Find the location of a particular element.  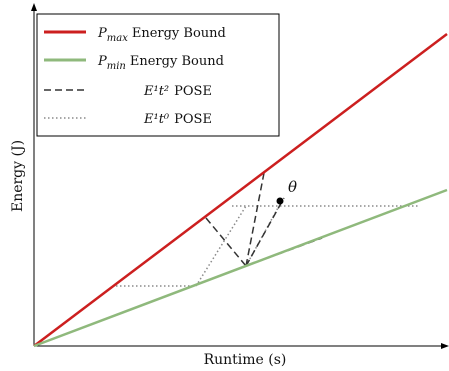

legend-text-e1t0: POSE is located at coordinates (193, 119).